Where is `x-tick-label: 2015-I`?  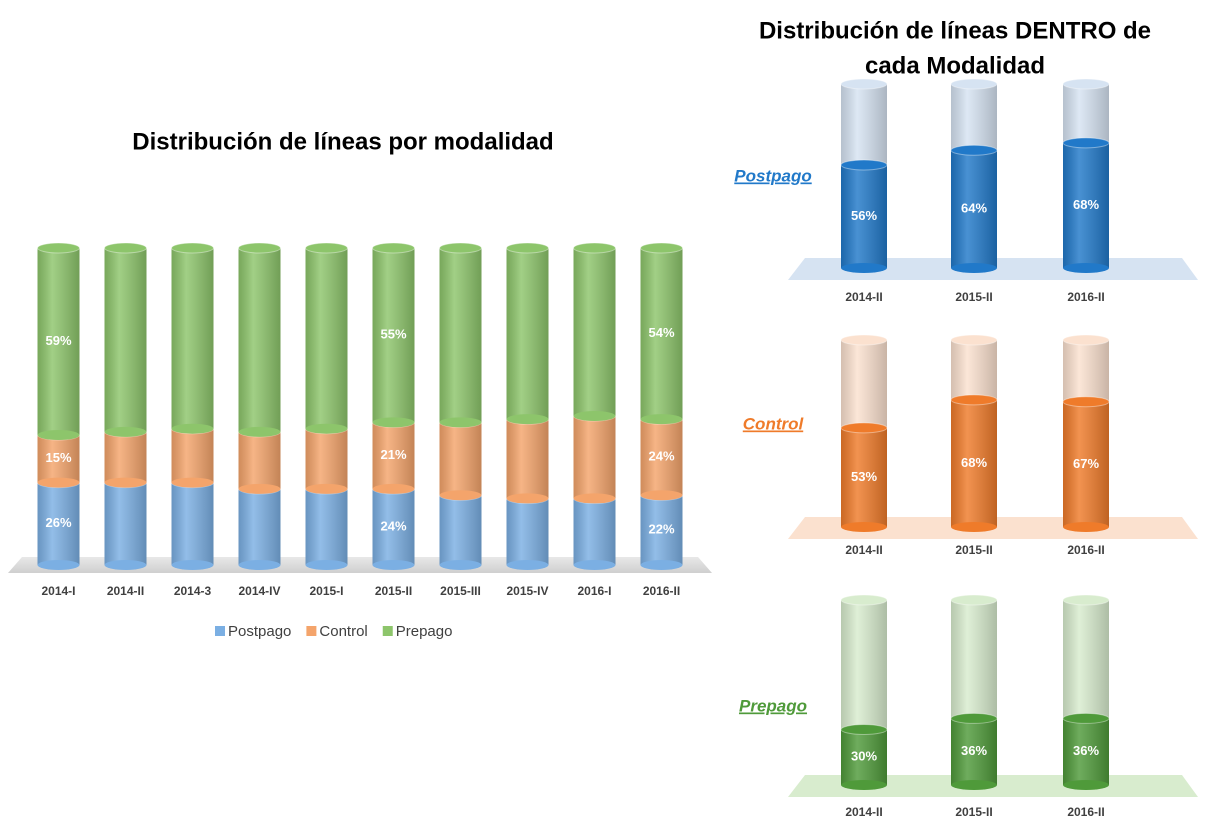
x-tick-label: 2015-I is located at coordinates (326, 591).